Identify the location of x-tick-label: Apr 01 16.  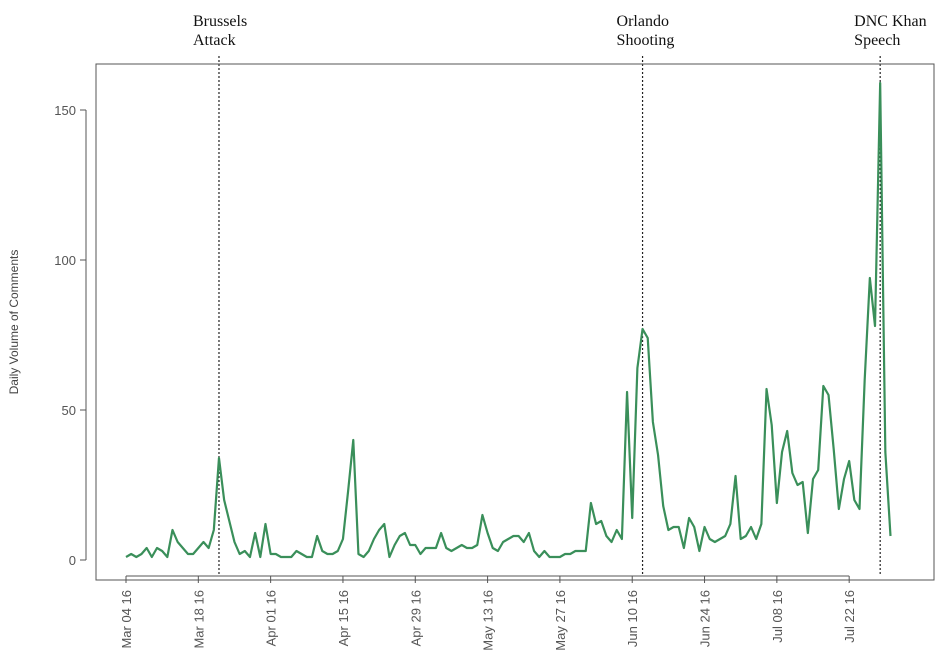
(271, 618).